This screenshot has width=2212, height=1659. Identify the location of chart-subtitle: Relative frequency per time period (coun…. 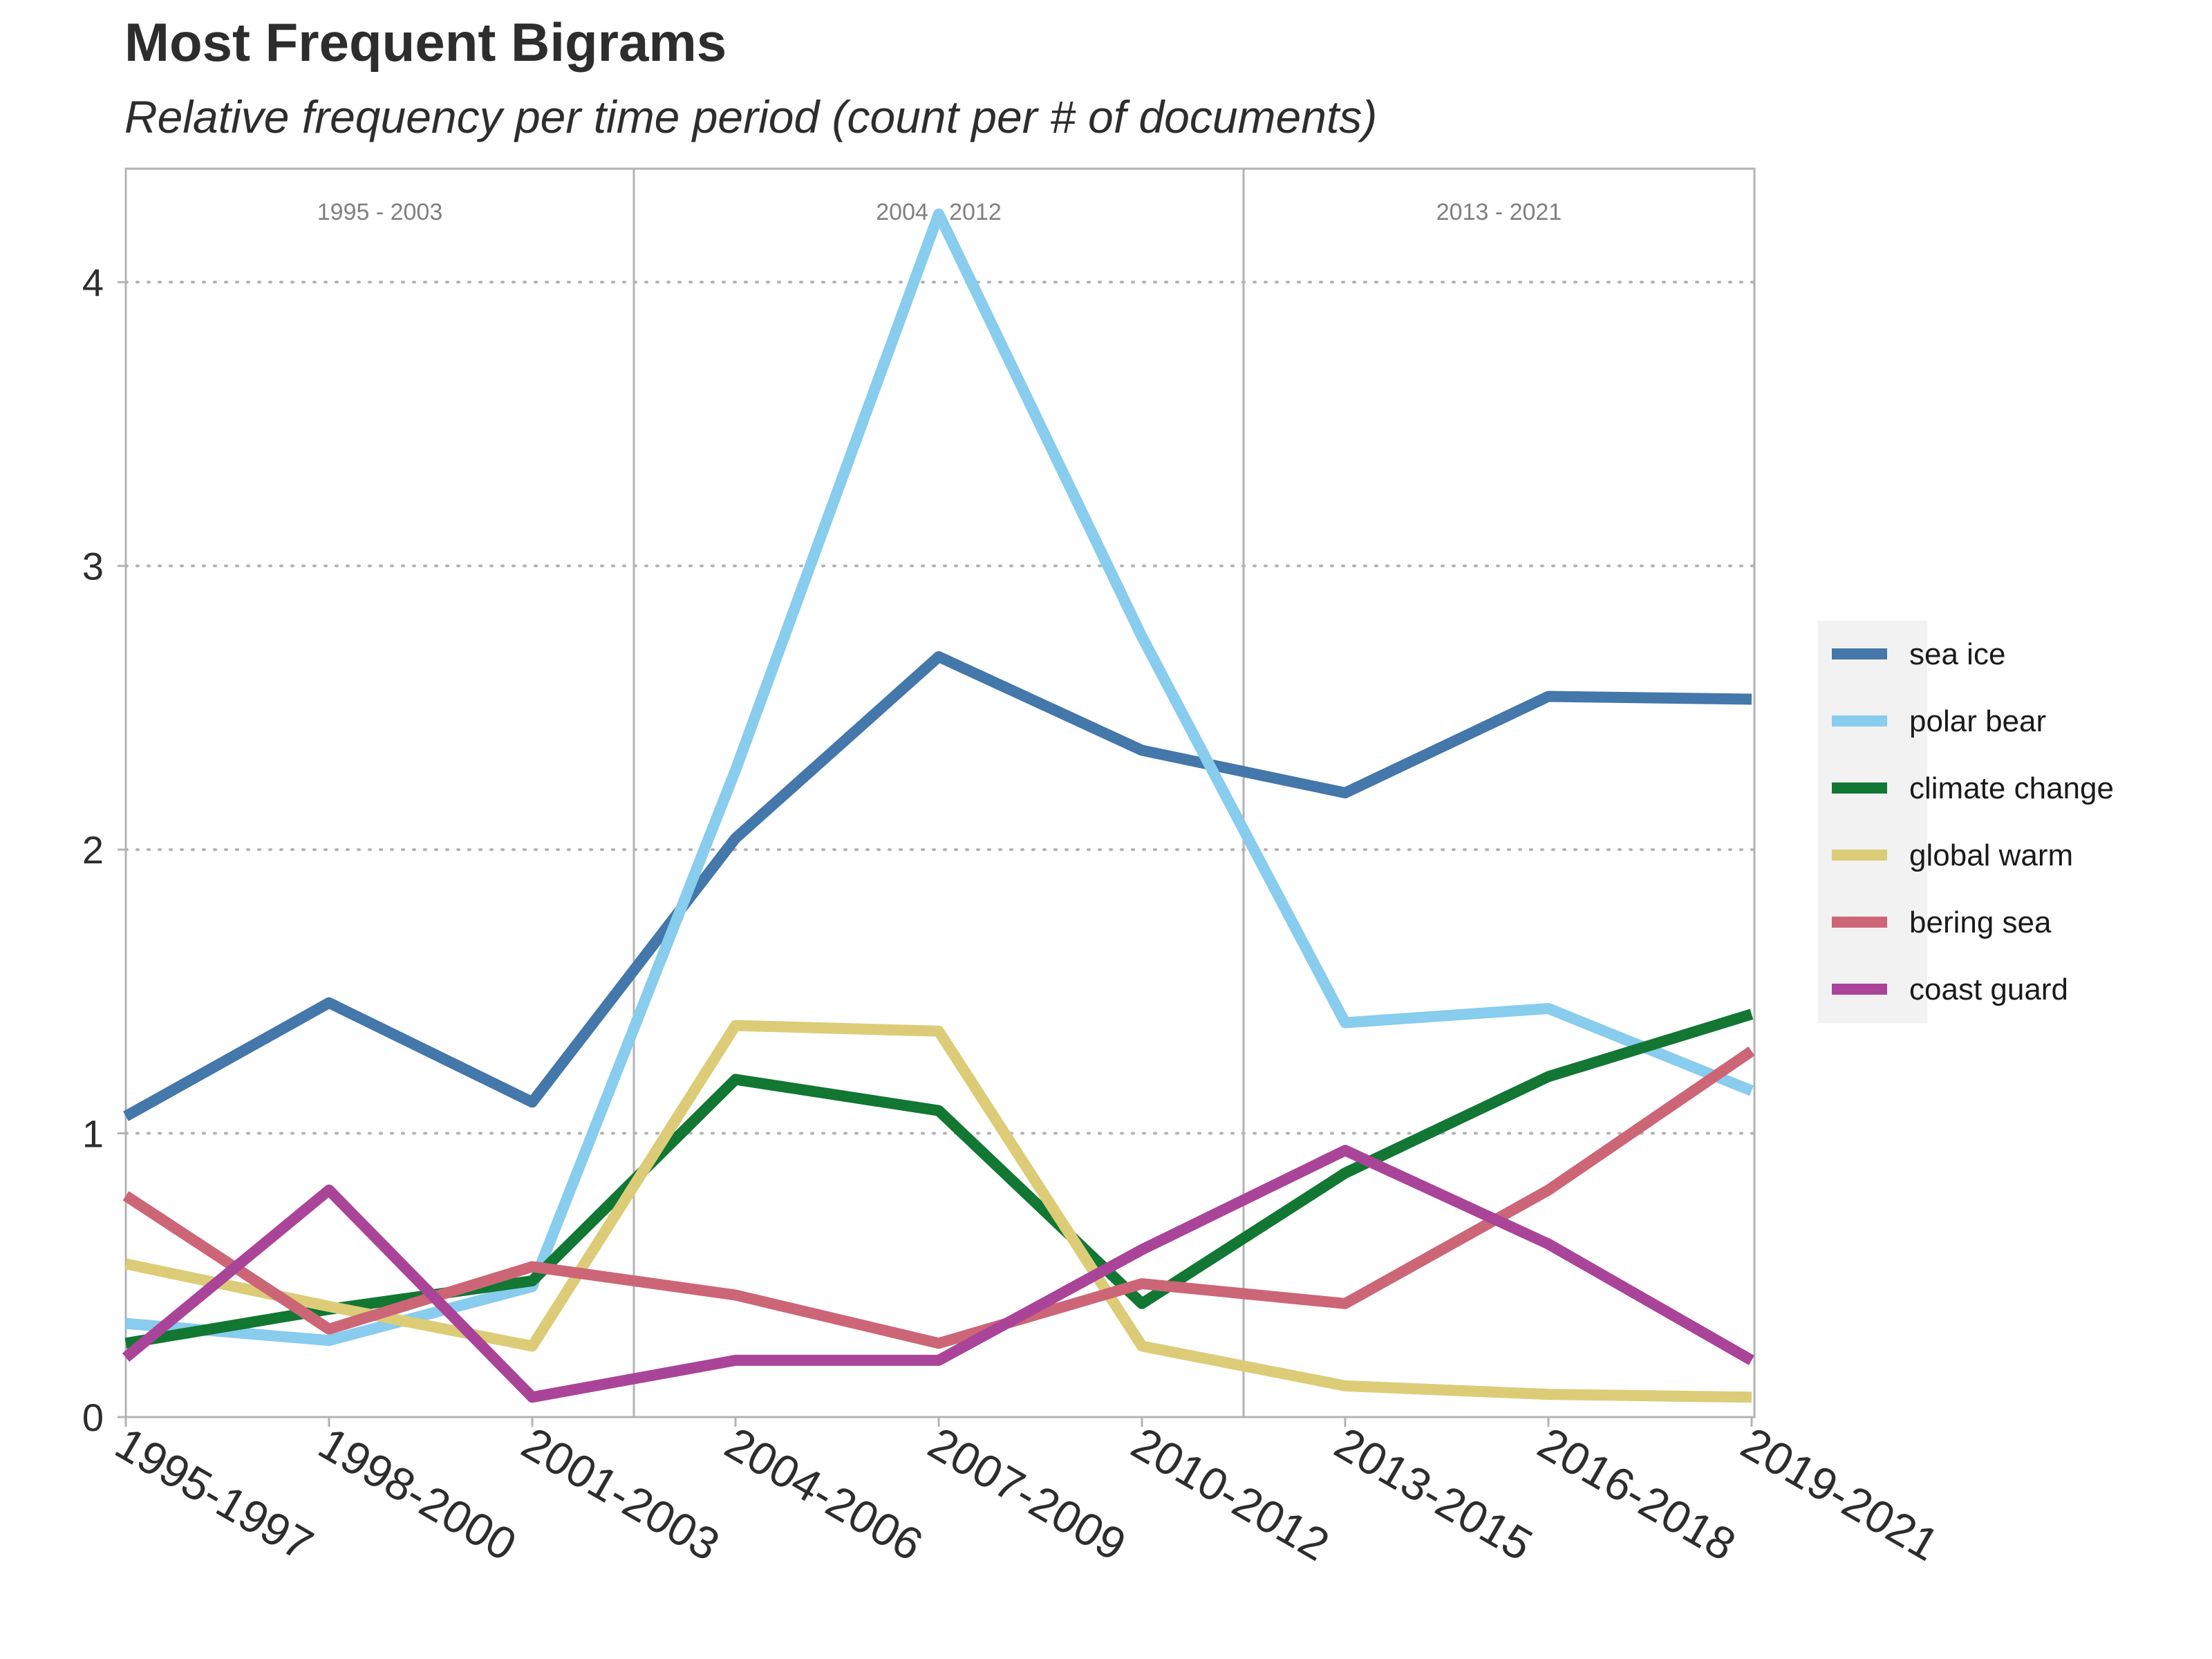
(751, 116).